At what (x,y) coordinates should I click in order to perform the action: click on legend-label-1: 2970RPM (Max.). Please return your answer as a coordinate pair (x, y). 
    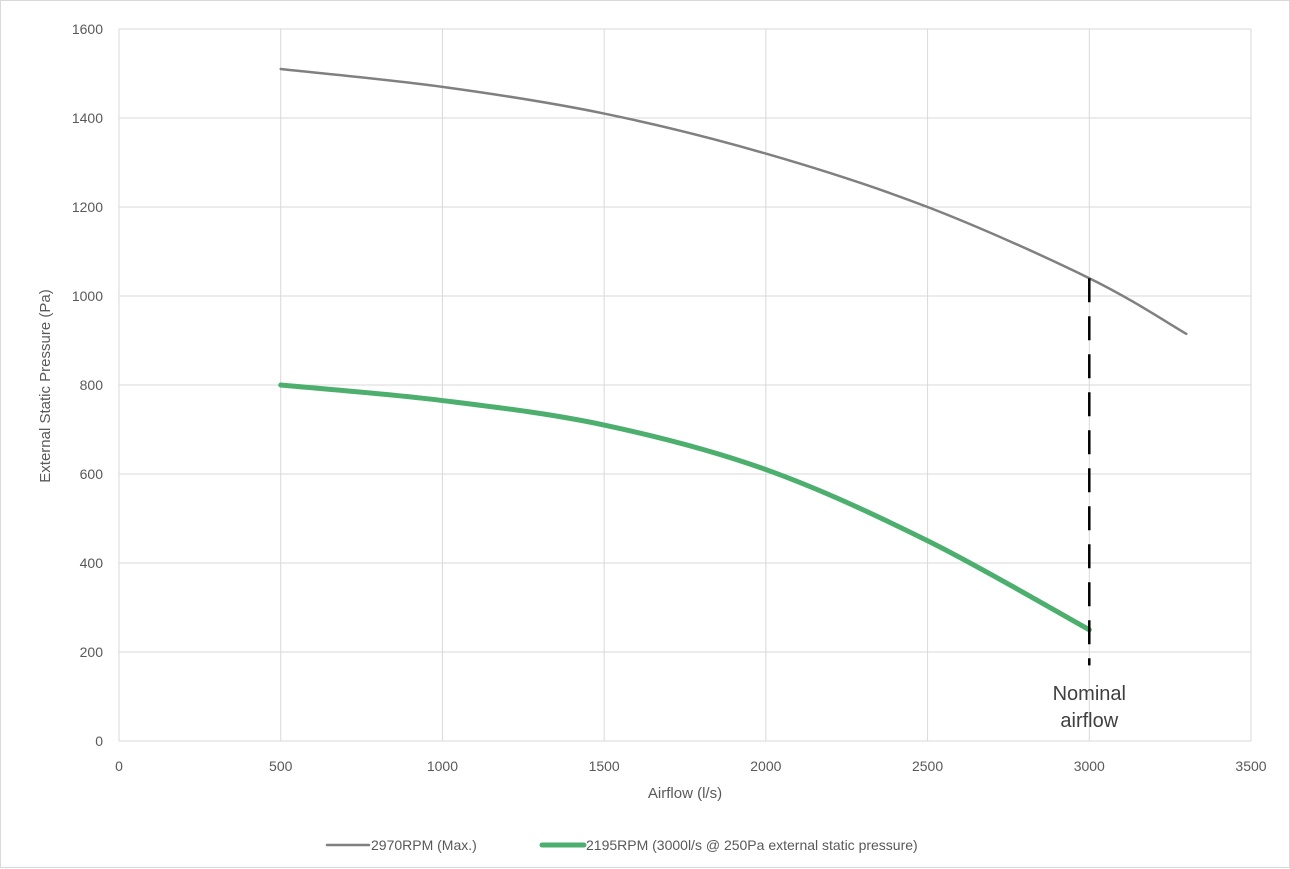
    Looking at the image, I should click on (424, 845).